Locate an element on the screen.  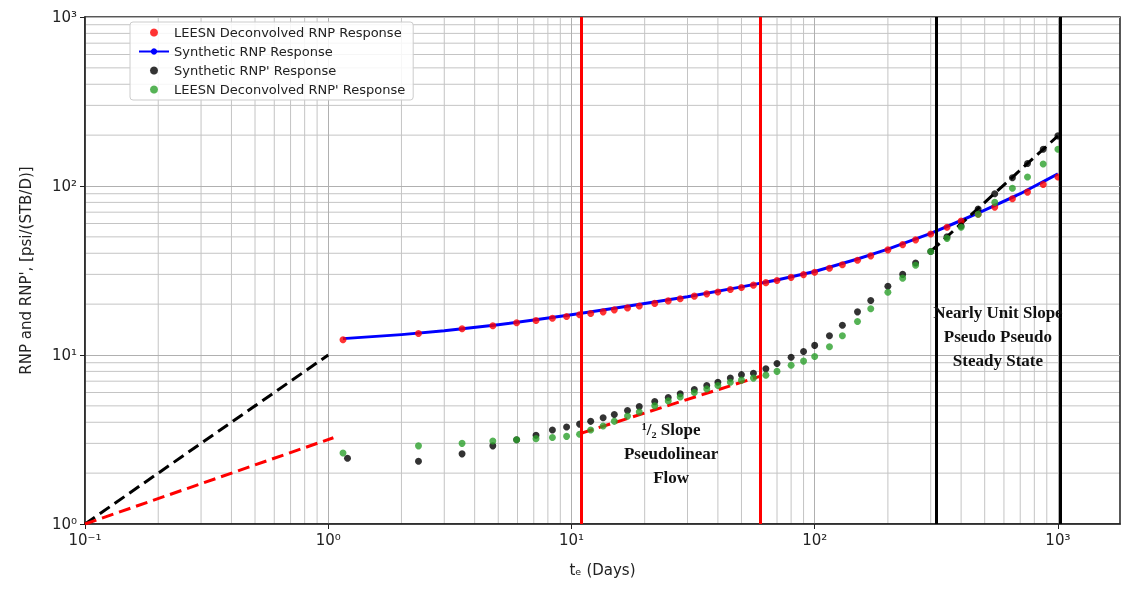
x-tick-label: 10¹ is located at coordinates (571, 539).